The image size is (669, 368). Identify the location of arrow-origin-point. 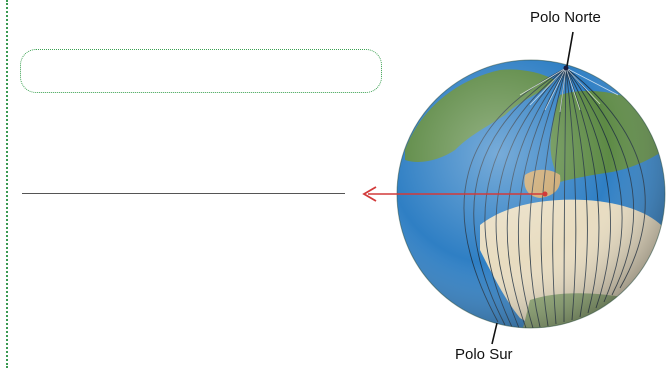
(545, 194).